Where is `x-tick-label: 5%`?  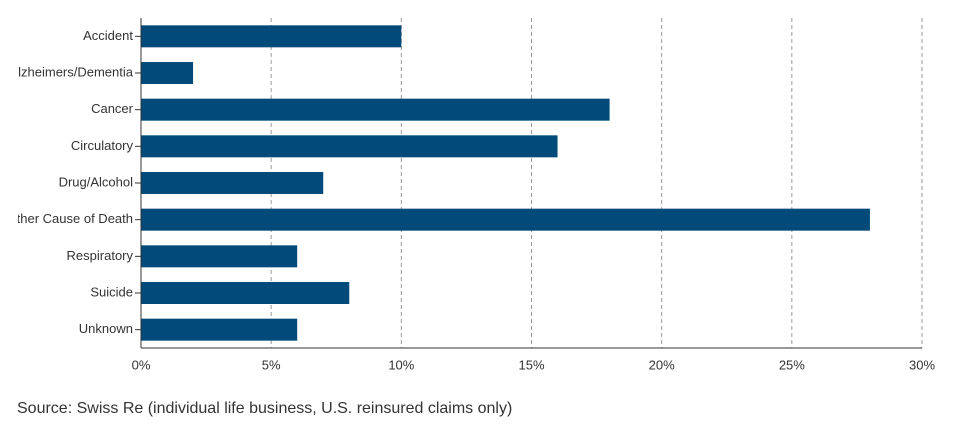 x-tick-label: 5% is located at coordinates (271, 364).